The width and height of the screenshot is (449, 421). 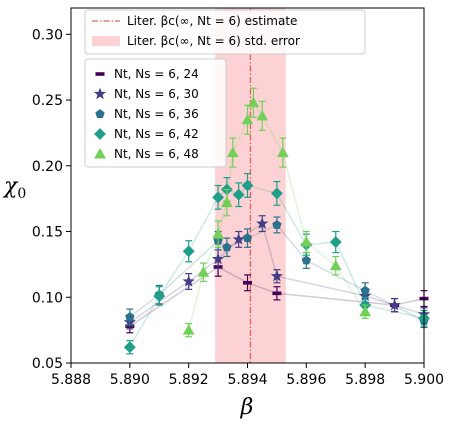 What do you see at coordinates (212, 21) in the screenshot?
I see `reference-line-legend-label: Liter. βc(∞, Nt = 6) estimate` at bounding box center [212, 21].